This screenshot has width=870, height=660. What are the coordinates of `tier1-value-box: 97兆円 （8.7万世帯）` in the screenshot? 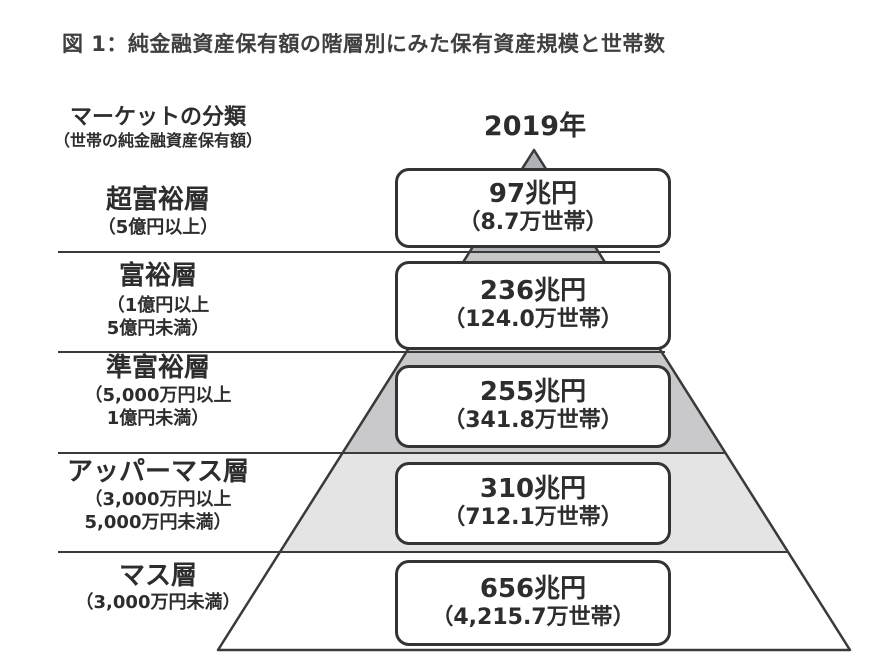 It's located at (533, 208).